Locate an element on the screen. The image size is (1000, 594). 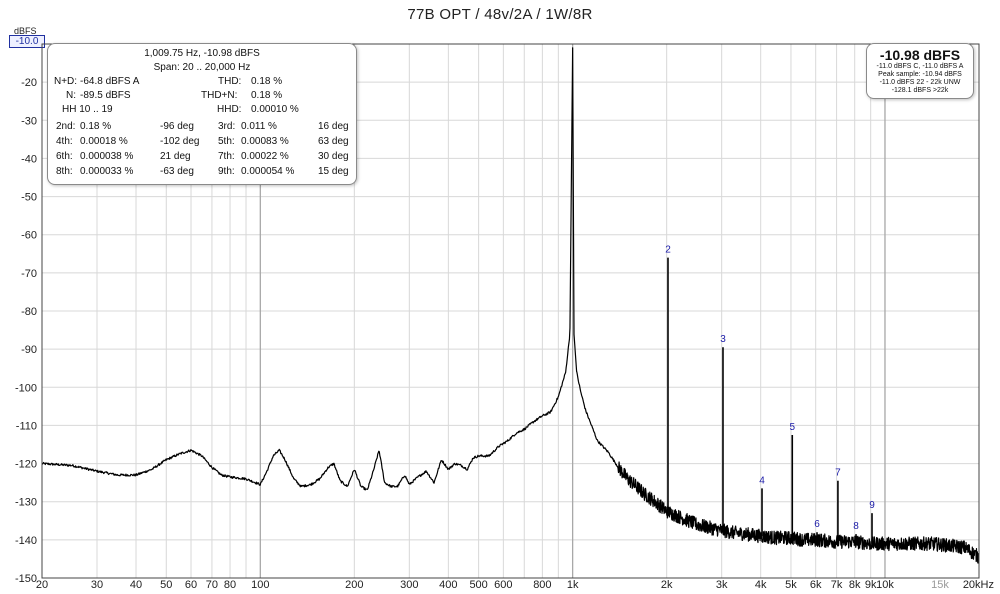
nd-value: -64.8 dBFS A is located at coordinates (110, 81).